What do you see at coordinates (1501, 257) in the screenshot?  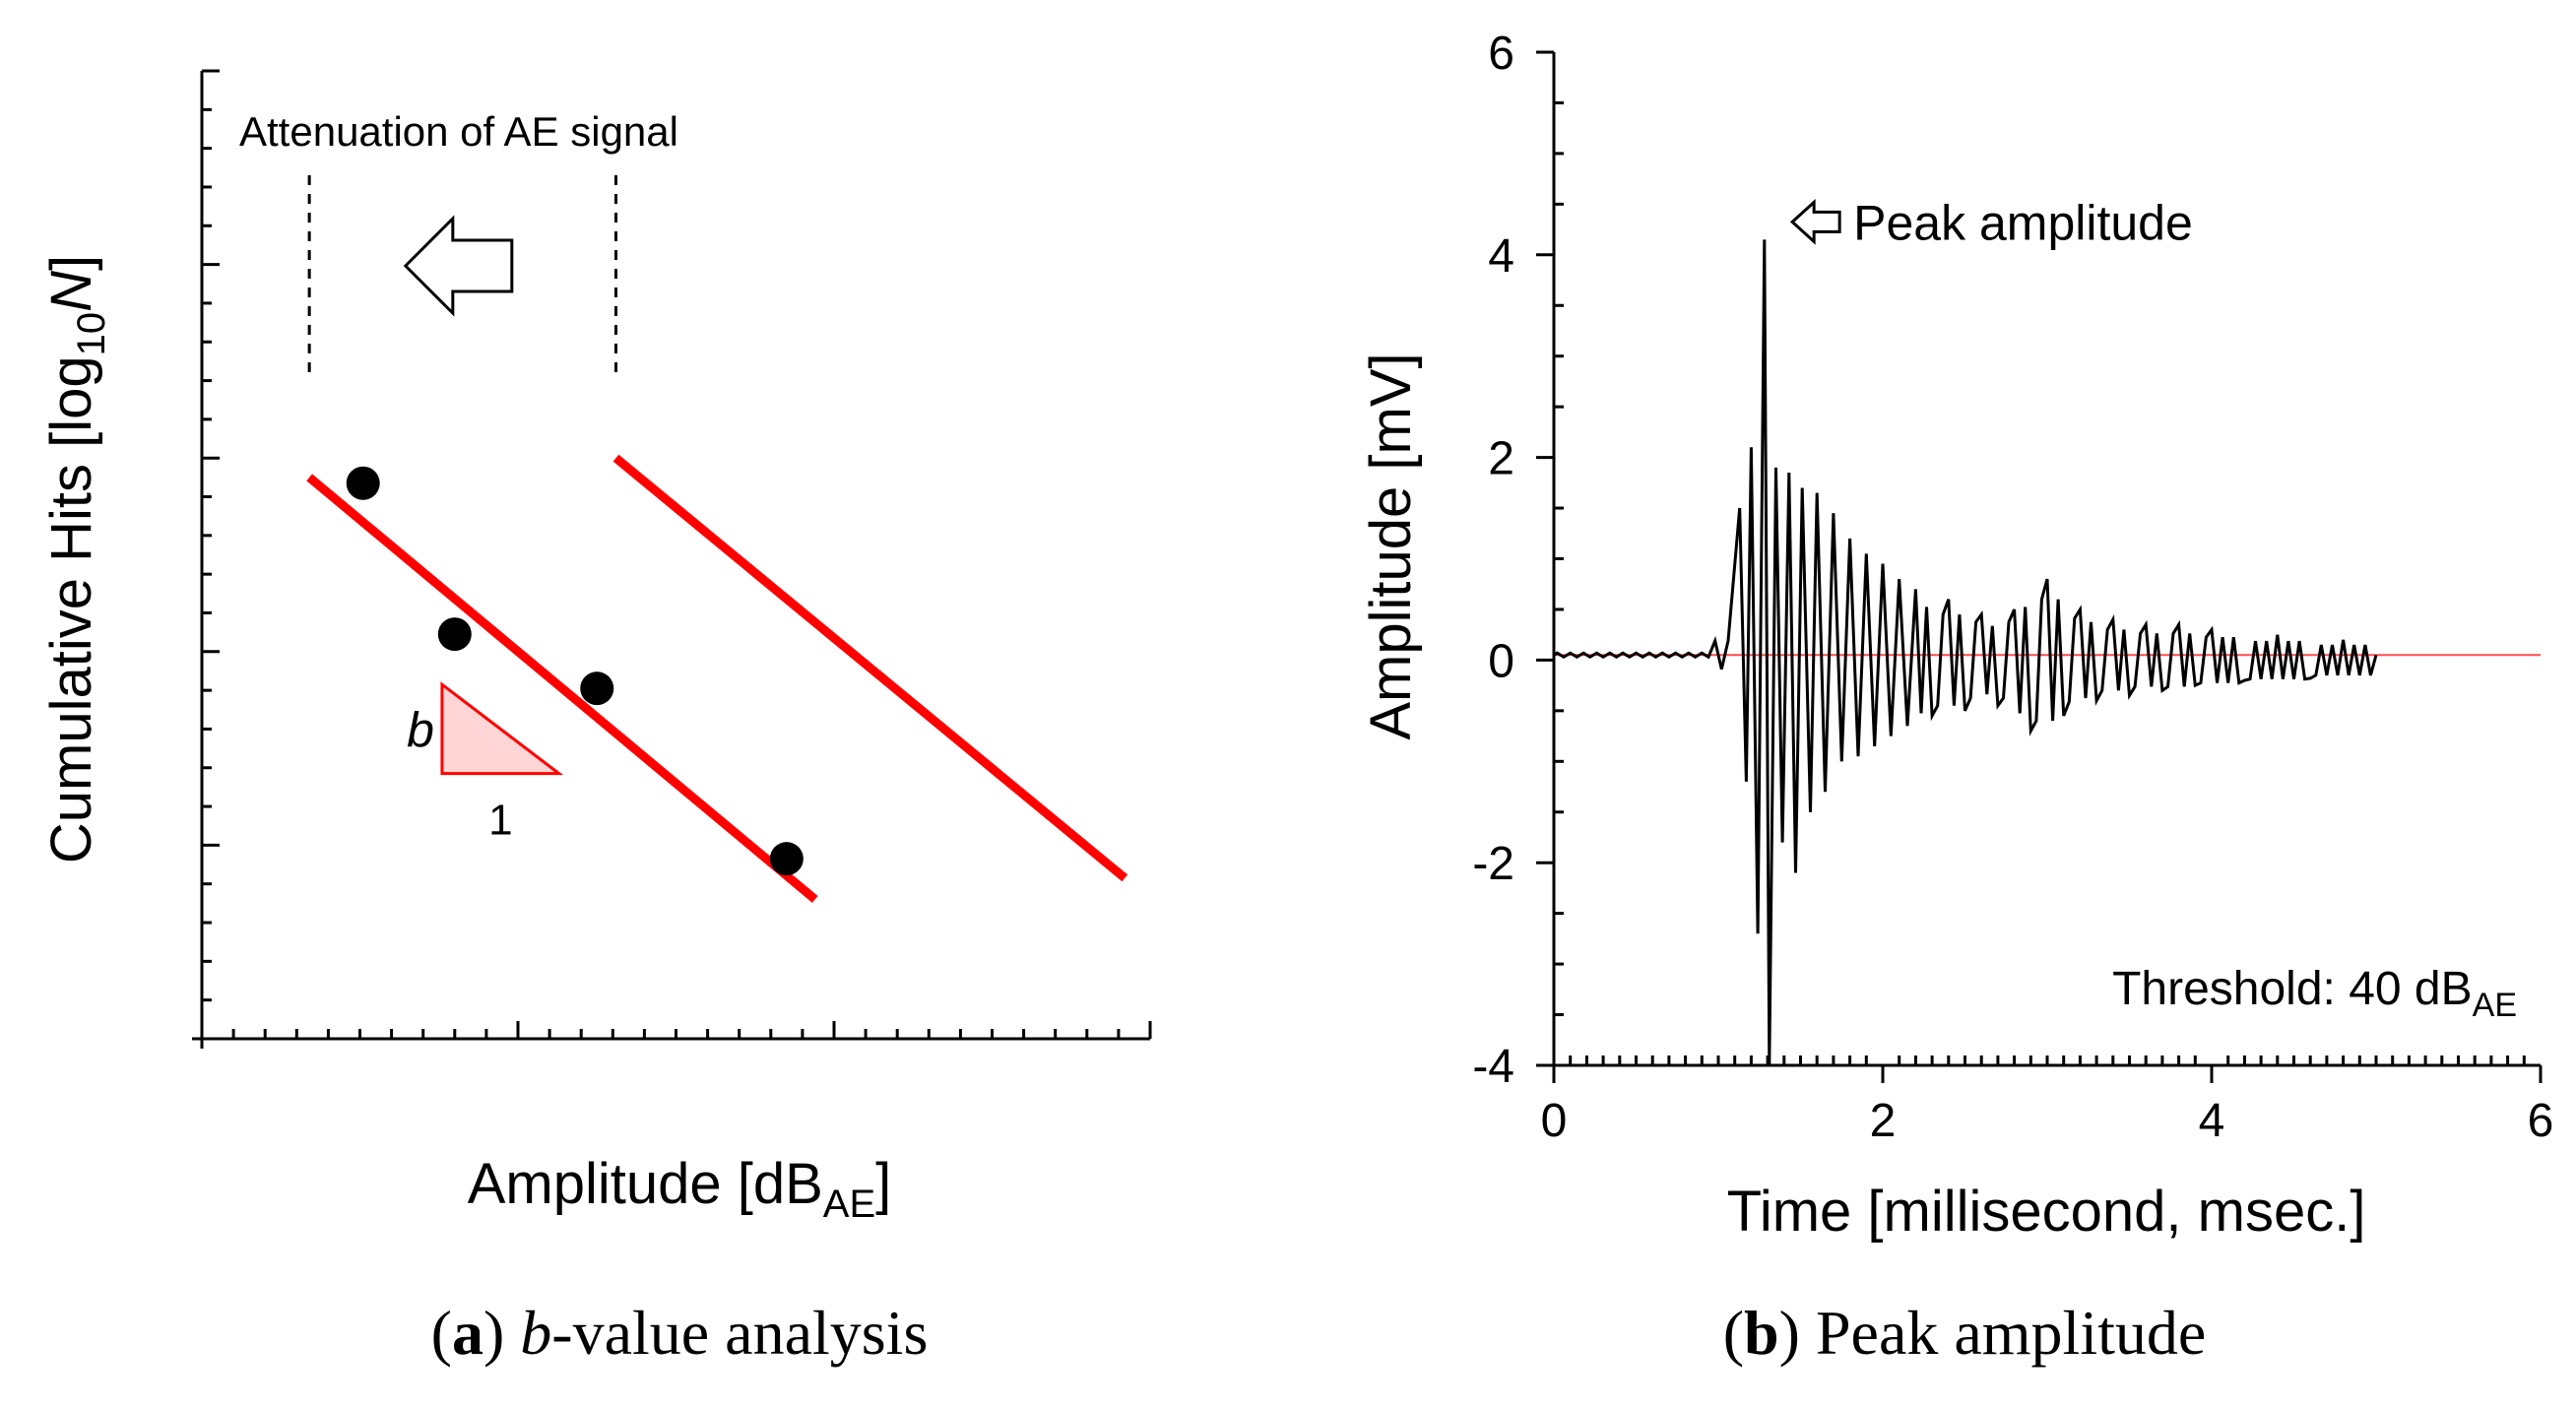 I see `y-tick-label: 4` at bounding box center [1501, 257].